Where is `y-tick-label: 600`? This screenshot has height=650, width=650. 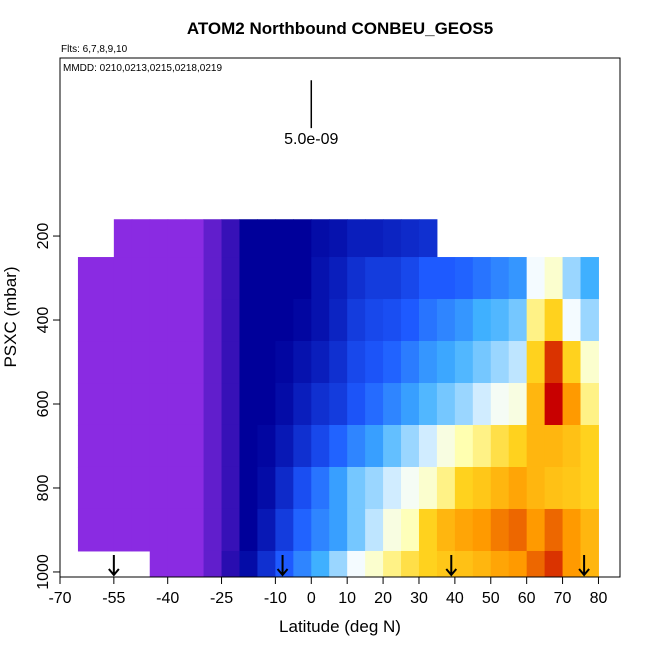 y-tick-label: 600 is located at coordinates (43, 404).